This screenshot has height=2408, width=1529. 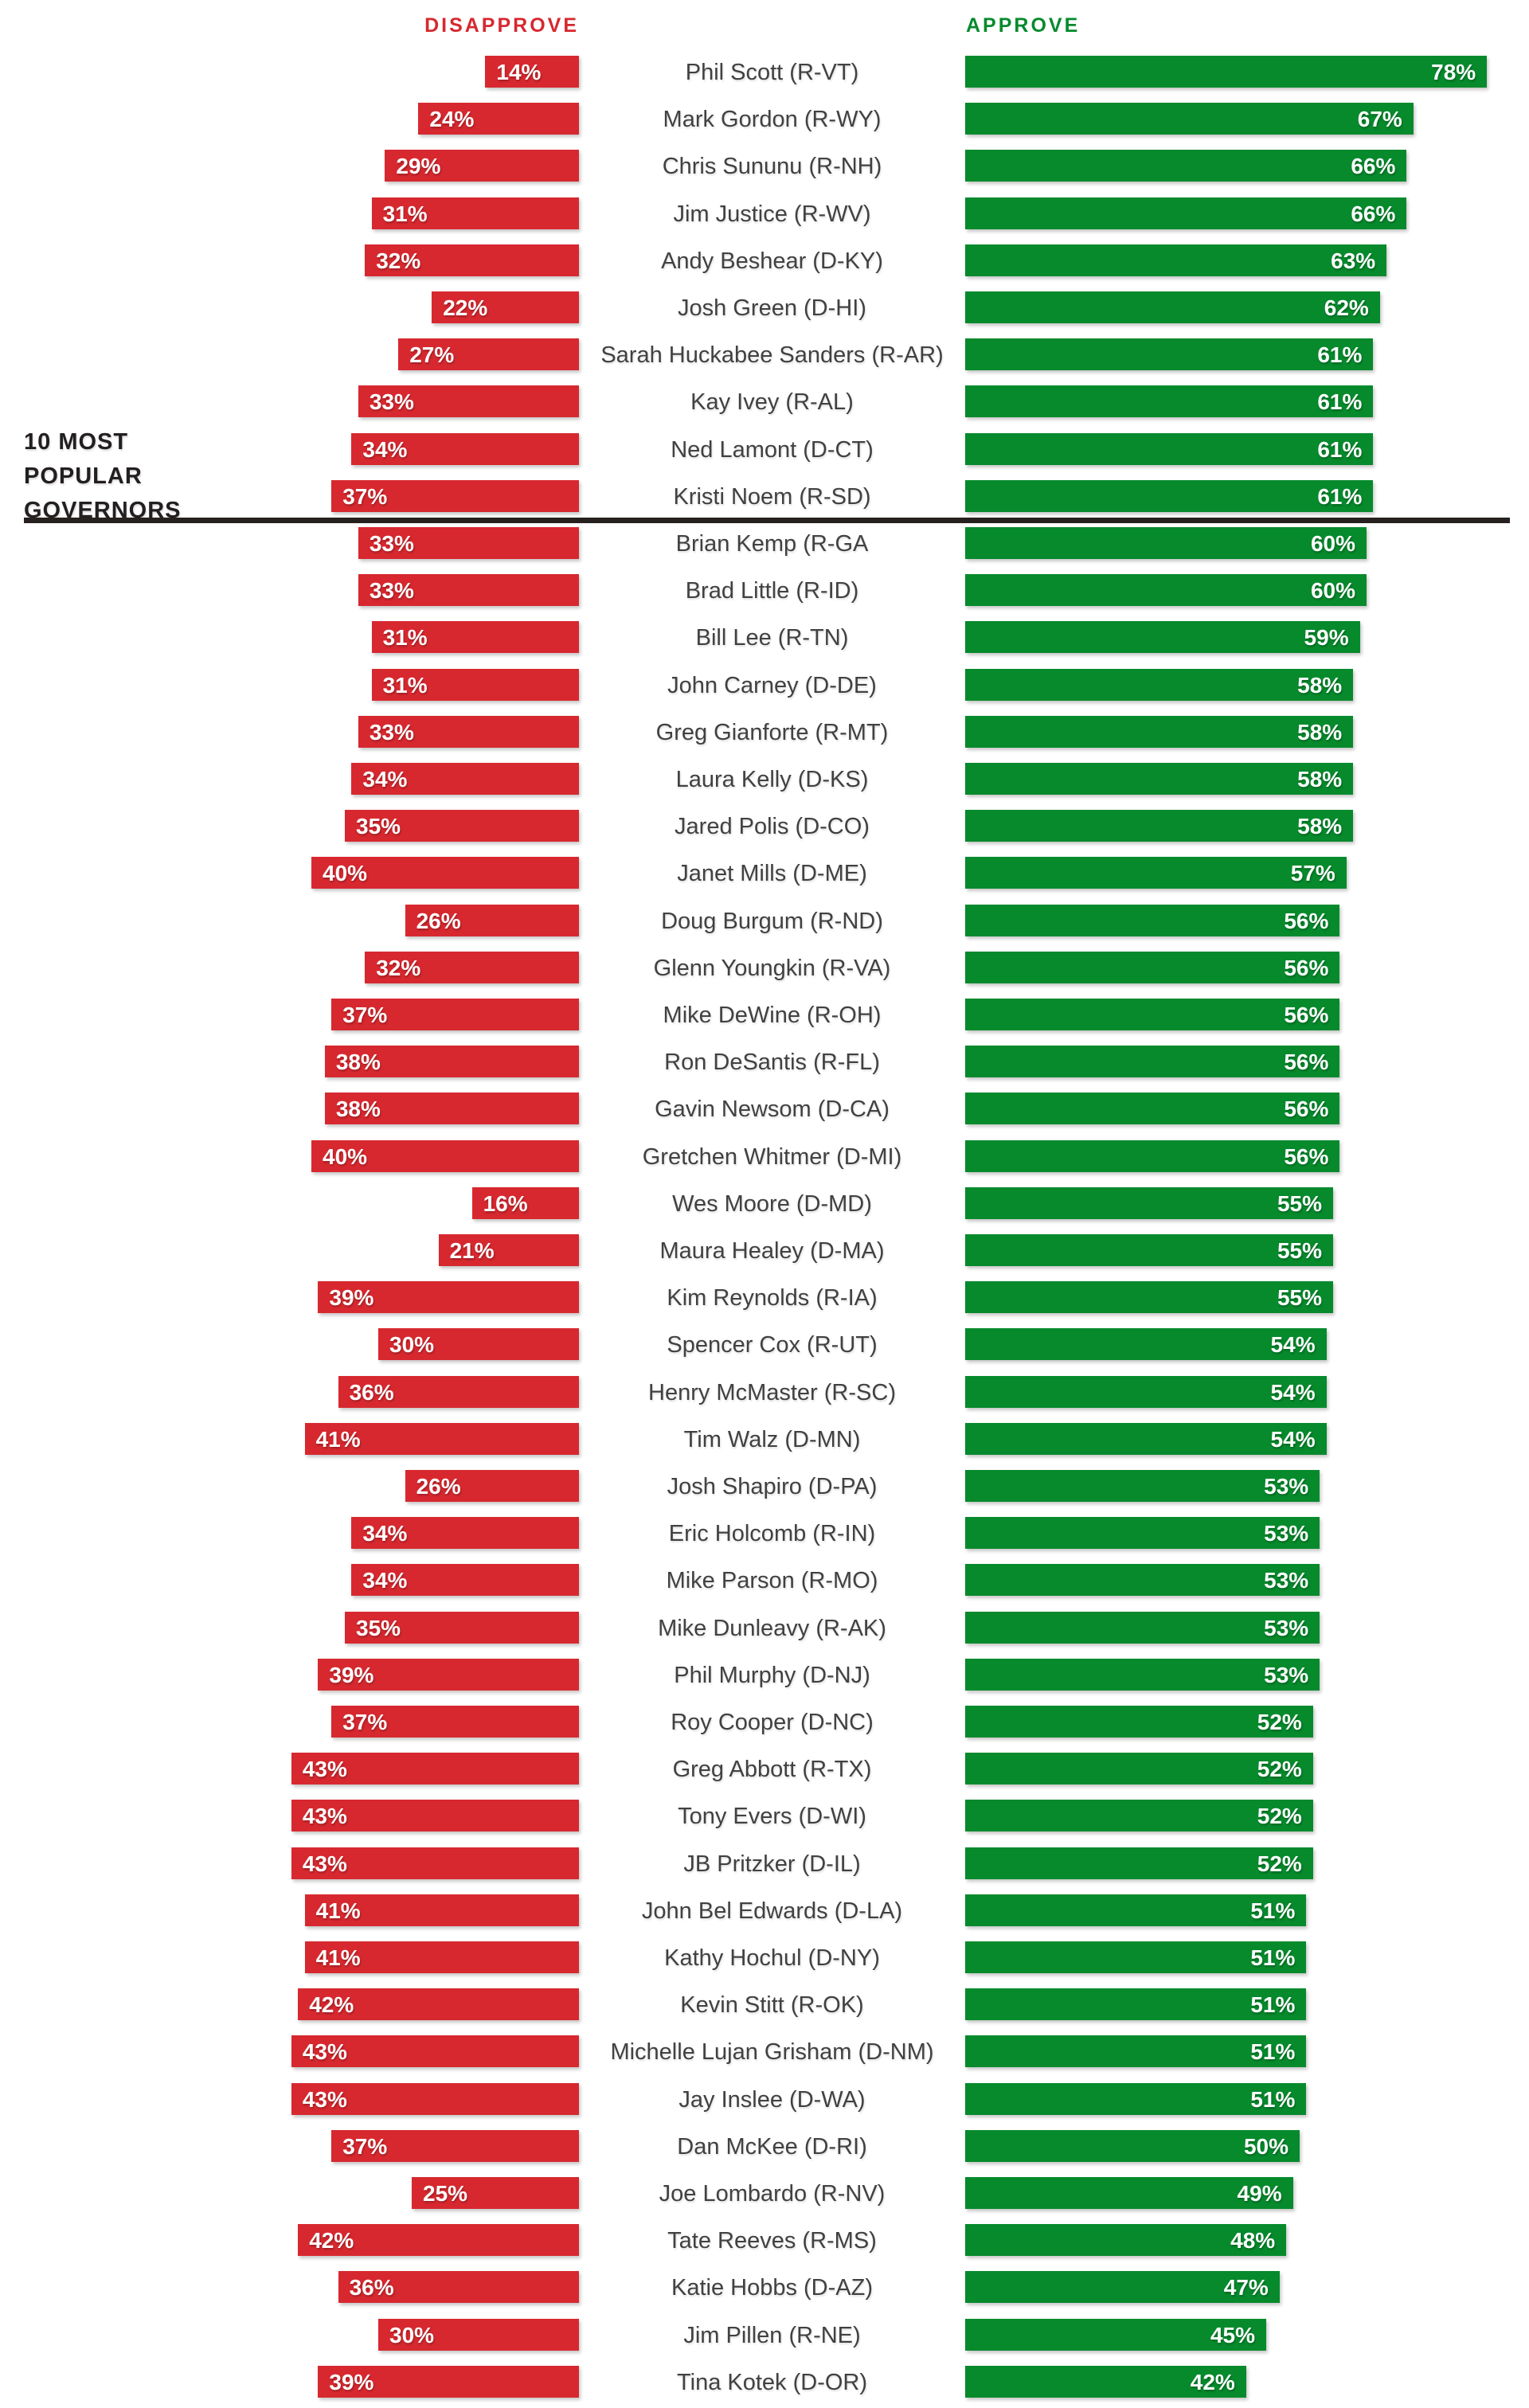 What do you see at coordinates (772, 1770) in the screenshot?
I see `governor-name: Greg Abbott (R-TX)` at bounding box center [772, 1770].